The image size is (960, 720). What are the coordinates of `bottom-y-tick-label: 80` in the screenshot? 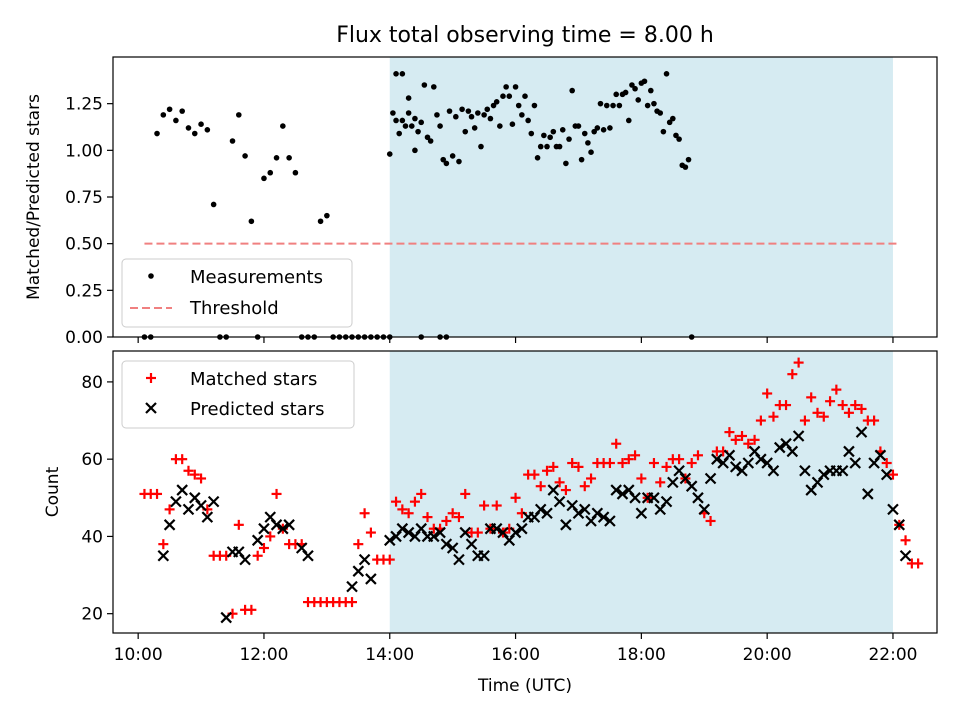 It's located at (92, 383).